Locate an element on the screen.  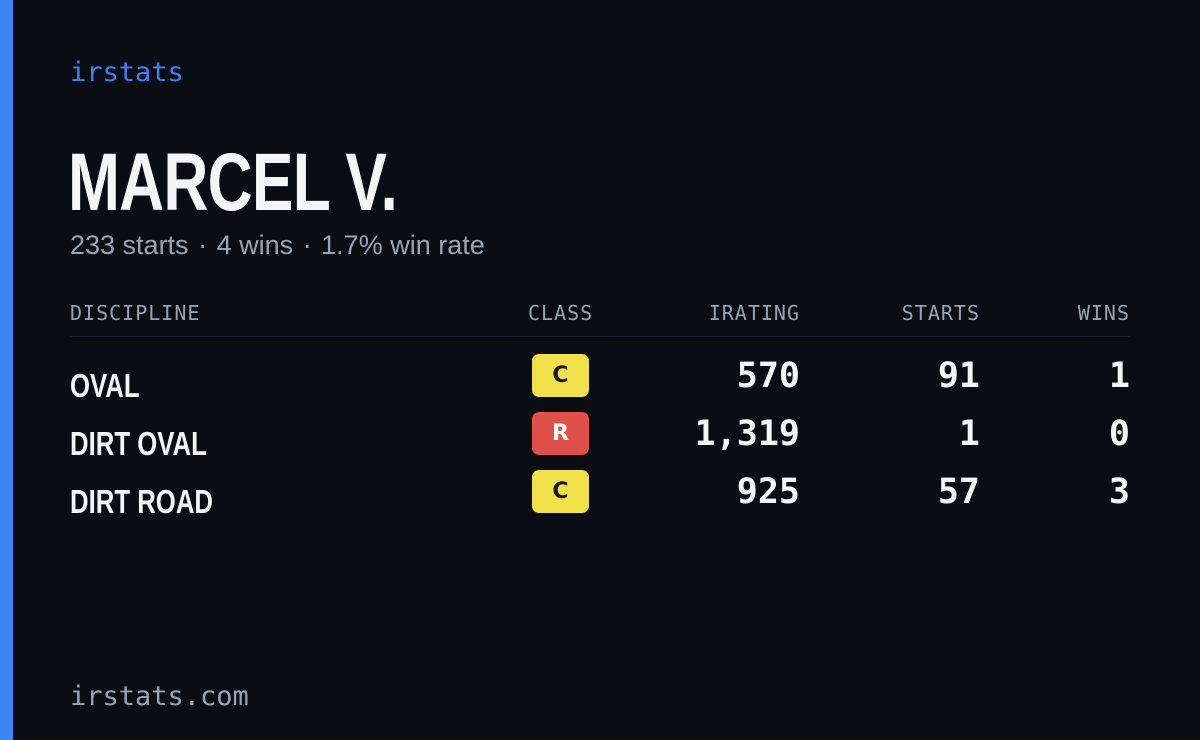
header-class: CLASS is located at coordinates (561, 313).